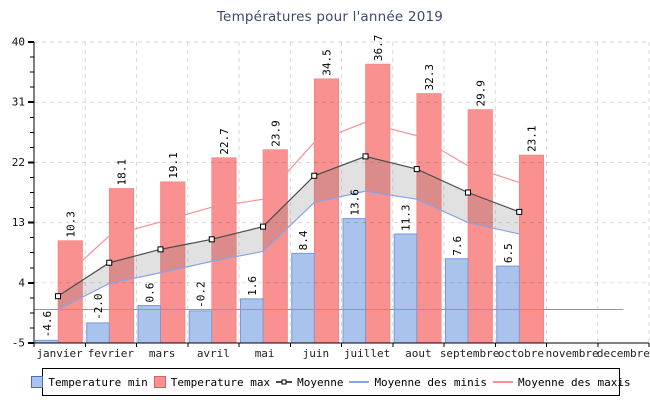  Describe the element at coordinates (224, 141) in the screenshot. I see `value-label-max-avril: 22.7` at that location.